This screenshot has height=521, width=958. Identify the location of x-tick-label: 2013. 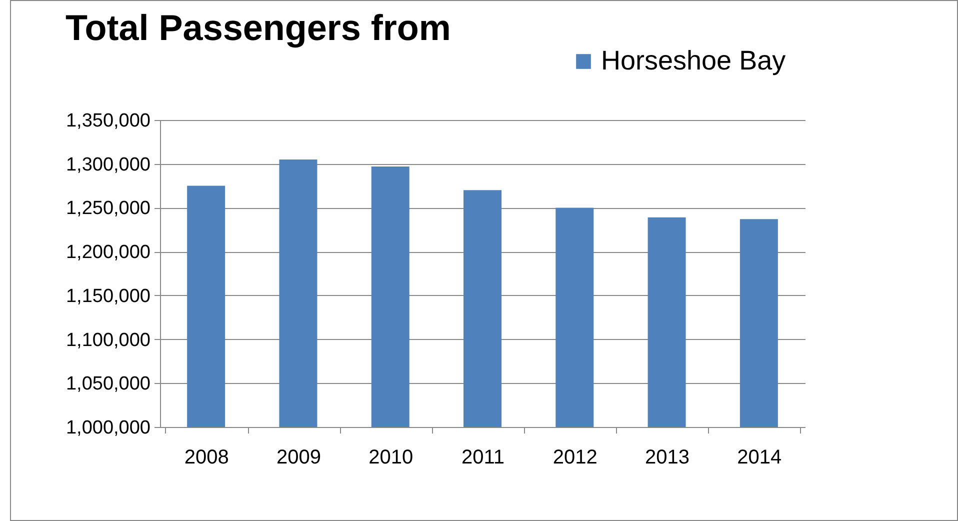
(667, 457).